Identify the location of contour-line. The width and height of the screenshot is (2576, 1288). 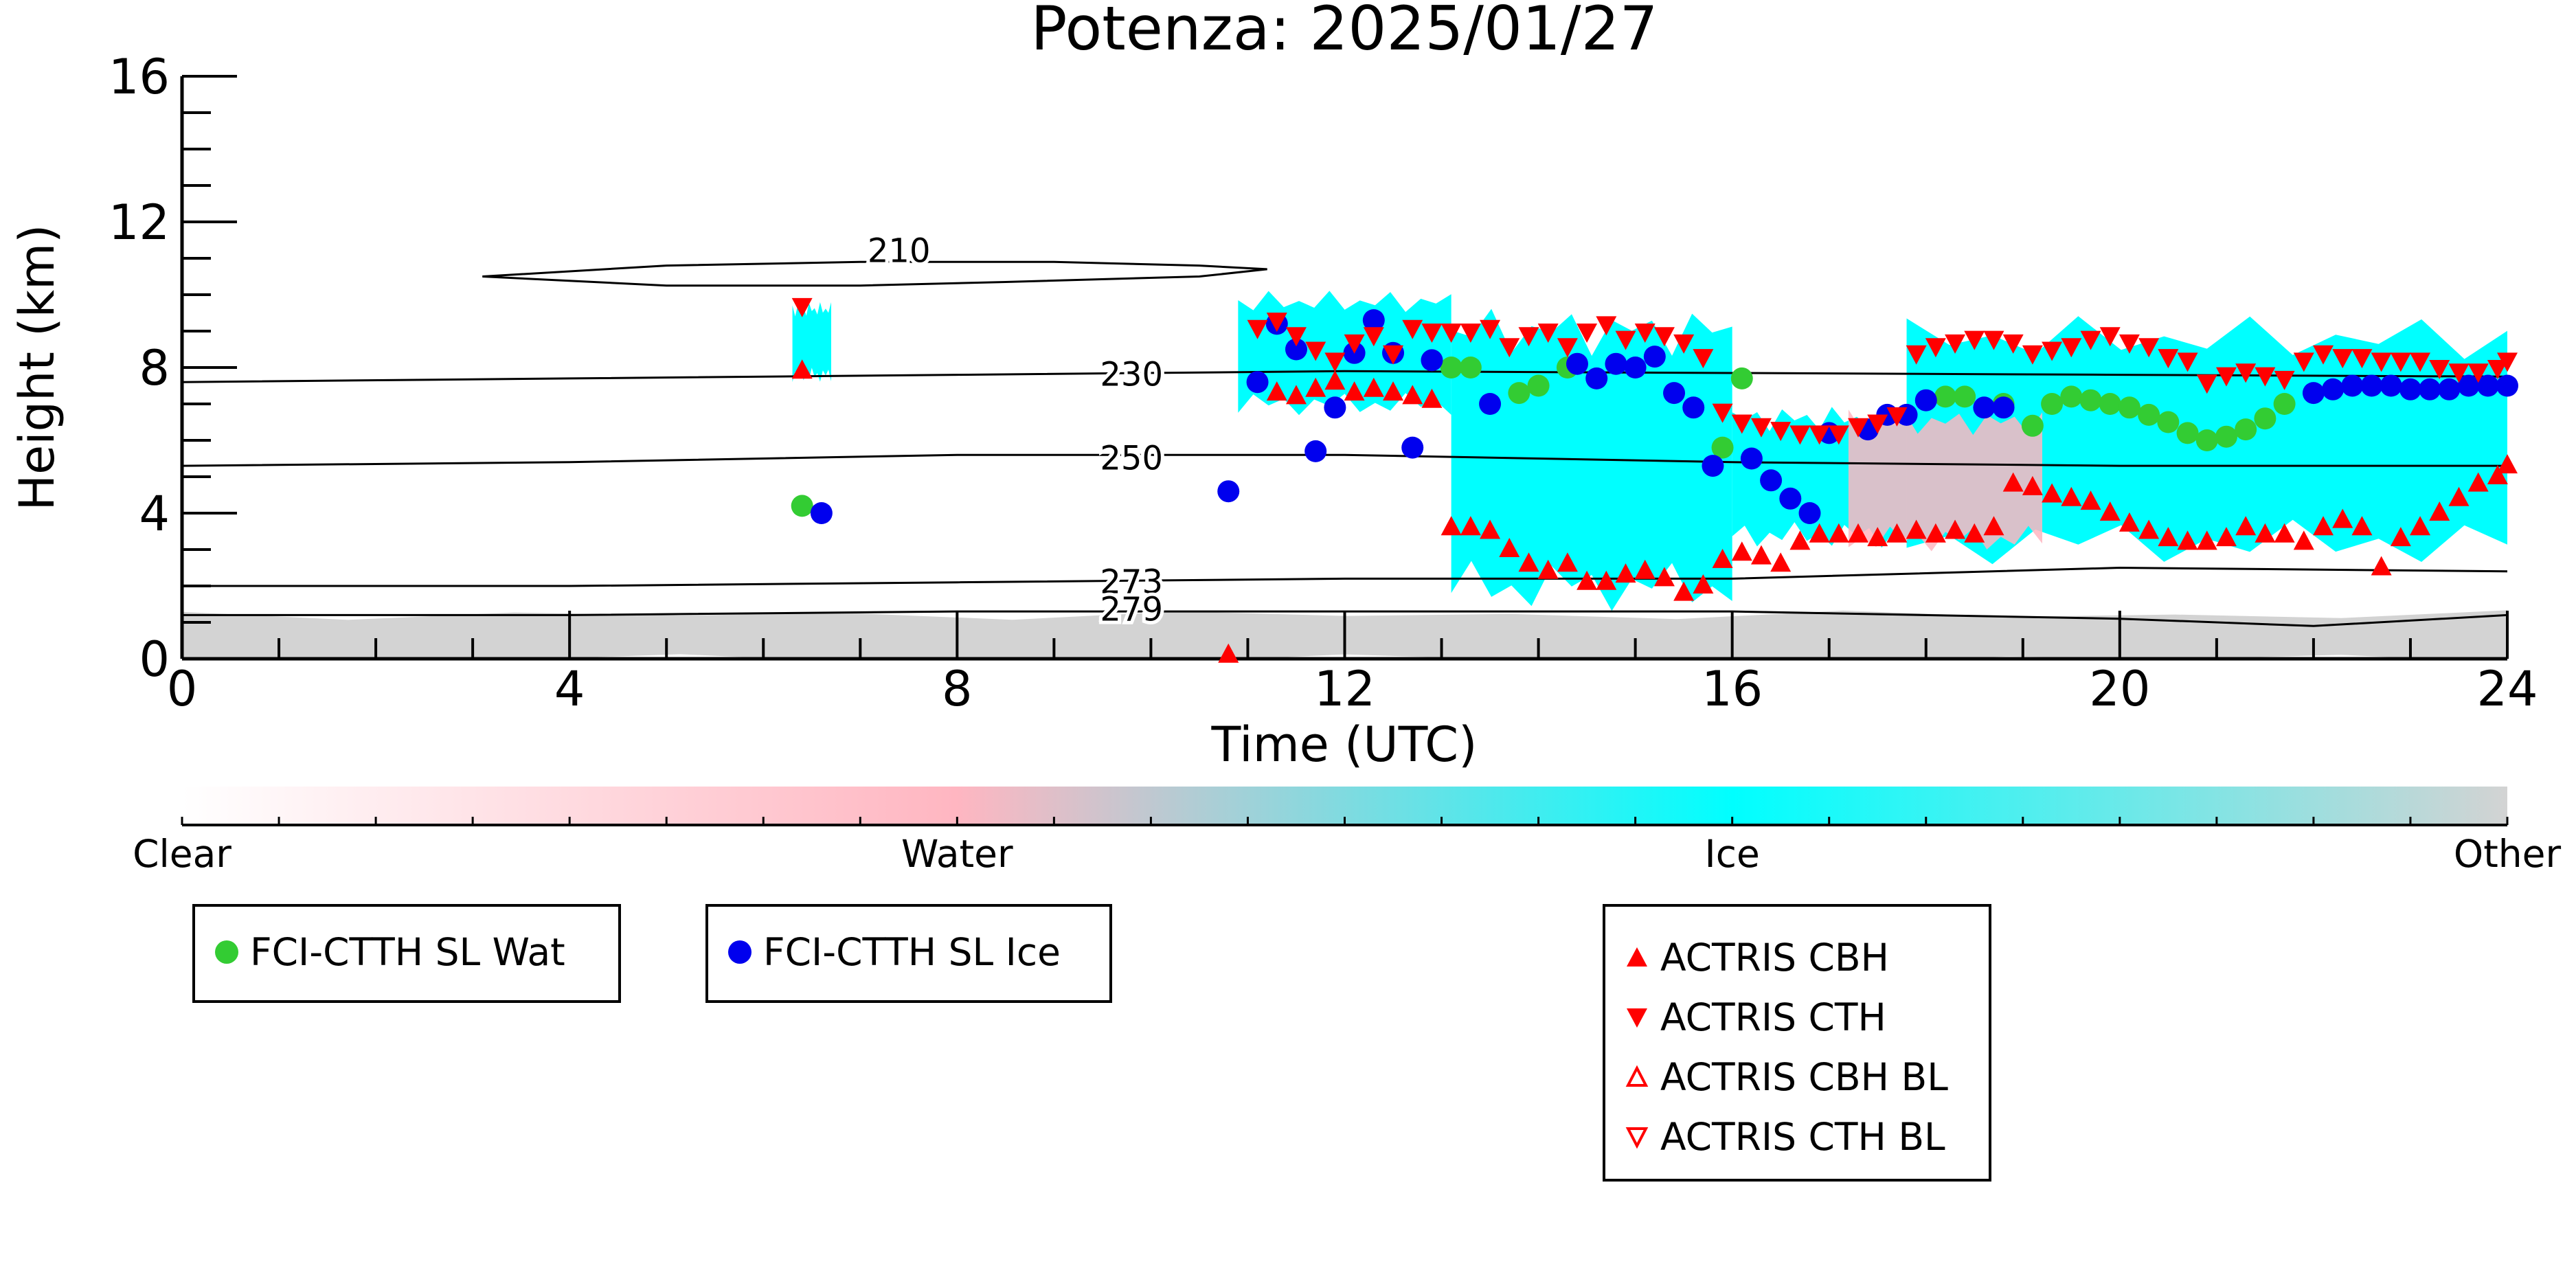
(1344, 460).